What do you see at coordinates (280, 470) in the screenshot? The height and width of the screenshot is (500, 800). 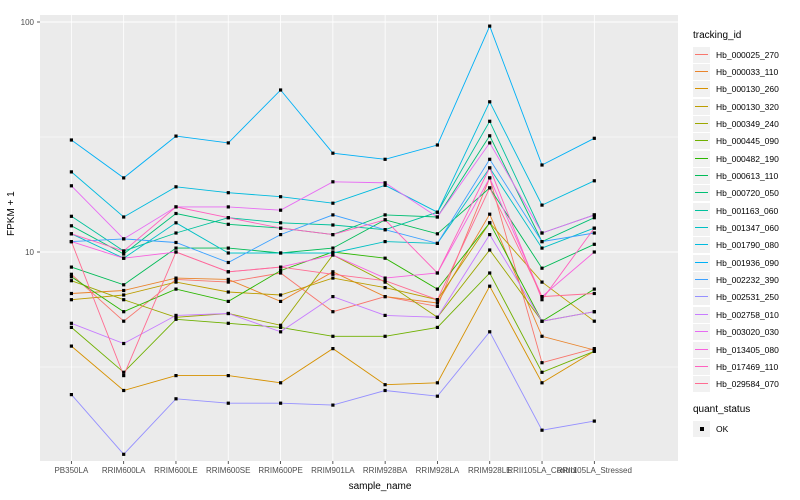 I see `x-tick-label: RRIM600PE` at bounding box center [280, 470].